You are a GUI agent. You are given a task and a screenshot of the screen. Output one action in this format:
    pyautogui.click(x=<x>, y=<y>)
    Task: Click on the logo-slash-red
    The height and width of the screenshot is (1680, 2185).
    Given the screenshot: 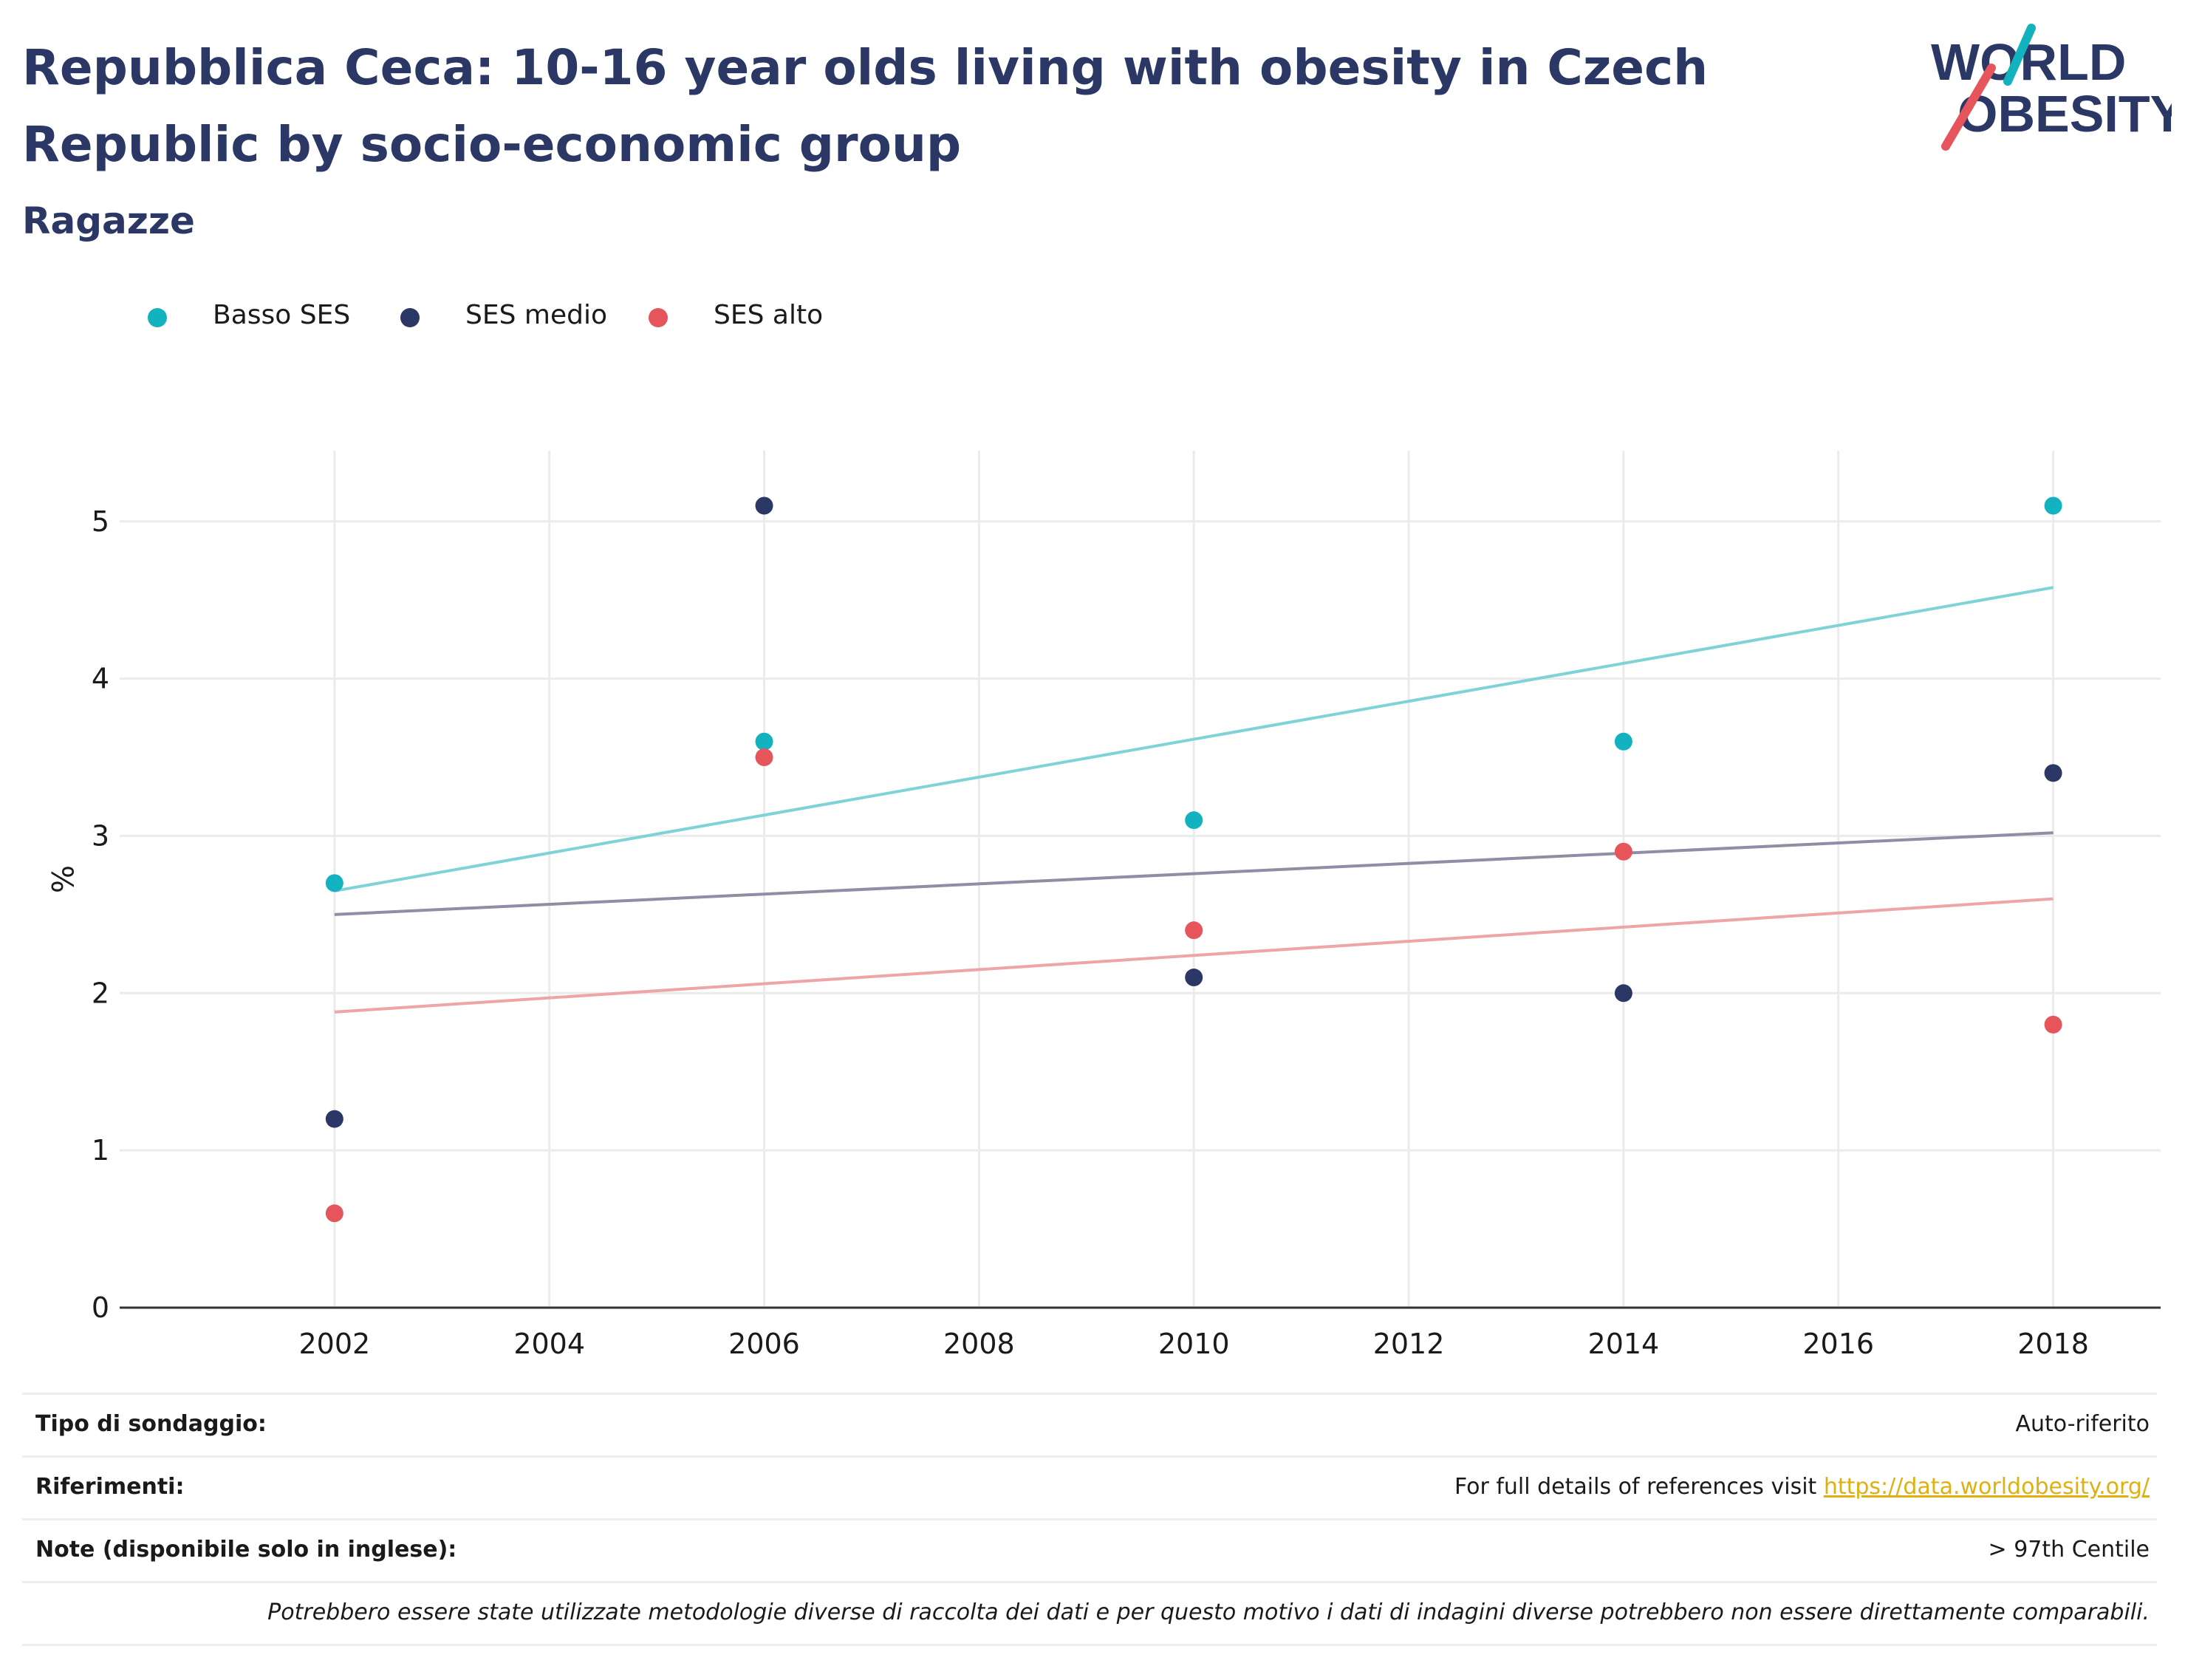 What is the action you would take?
    pyautogui.click(x=1968, y=107)
    